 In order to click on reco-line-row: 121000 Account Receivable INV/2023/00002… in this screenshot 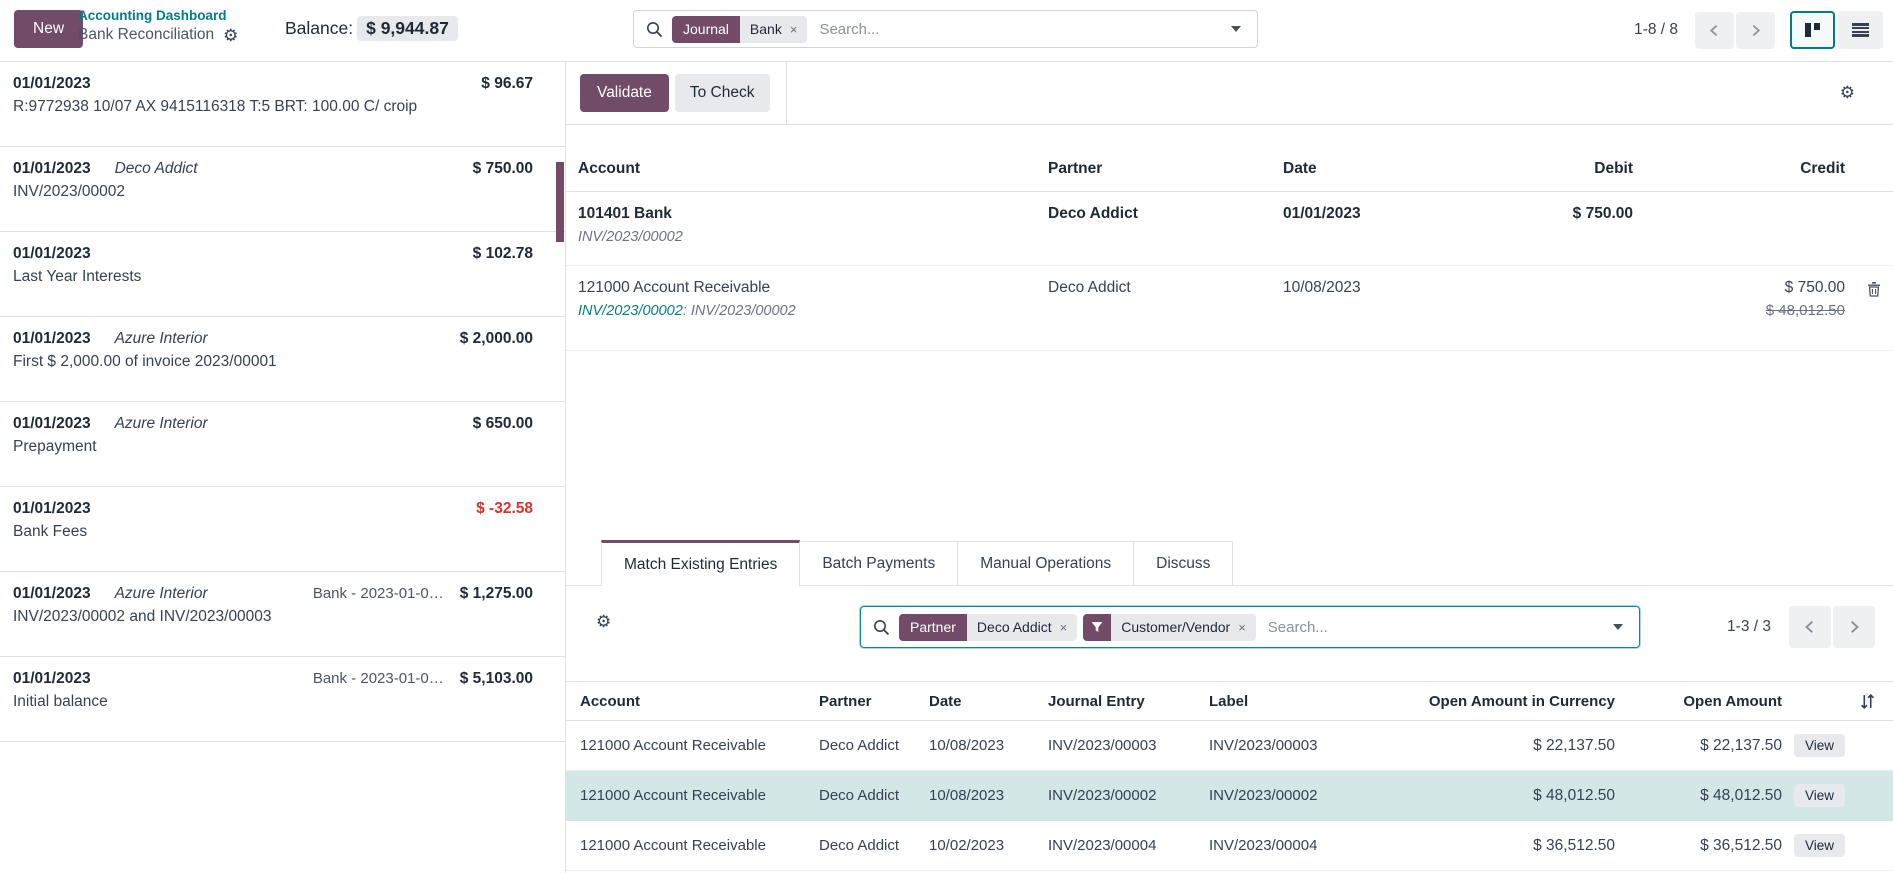, I will do `click(1229, 308)`.